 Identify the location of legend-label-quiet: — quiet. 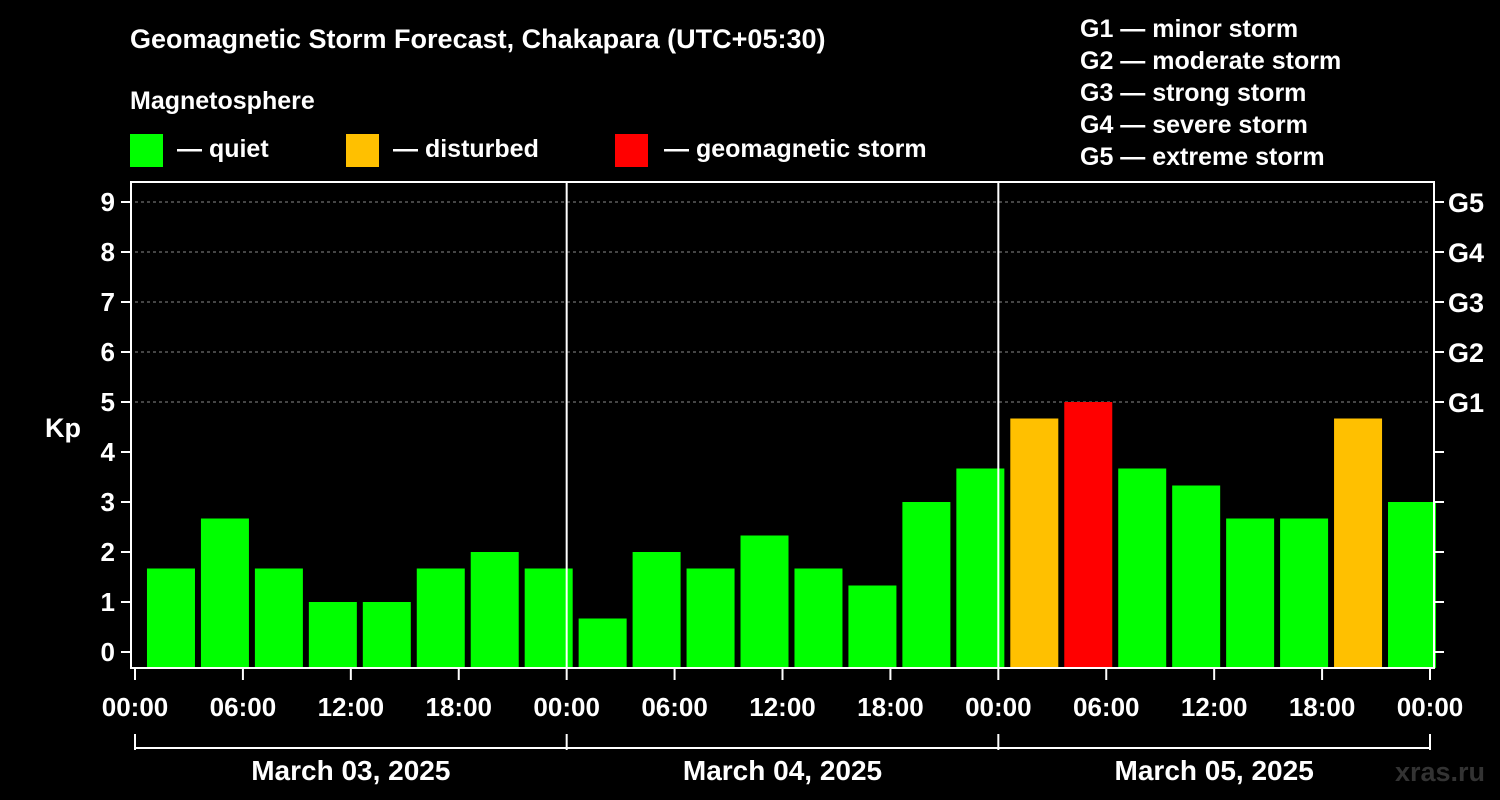
(223, 149).